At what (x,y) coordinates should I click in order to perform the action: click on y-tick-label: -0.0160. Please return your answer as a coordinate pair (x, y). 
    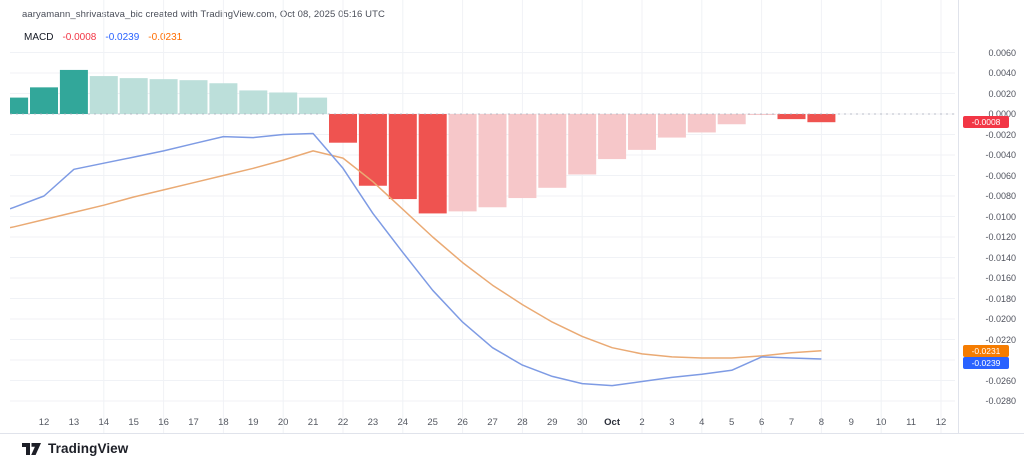
    Looking at the image, I should click on (1000, 278).